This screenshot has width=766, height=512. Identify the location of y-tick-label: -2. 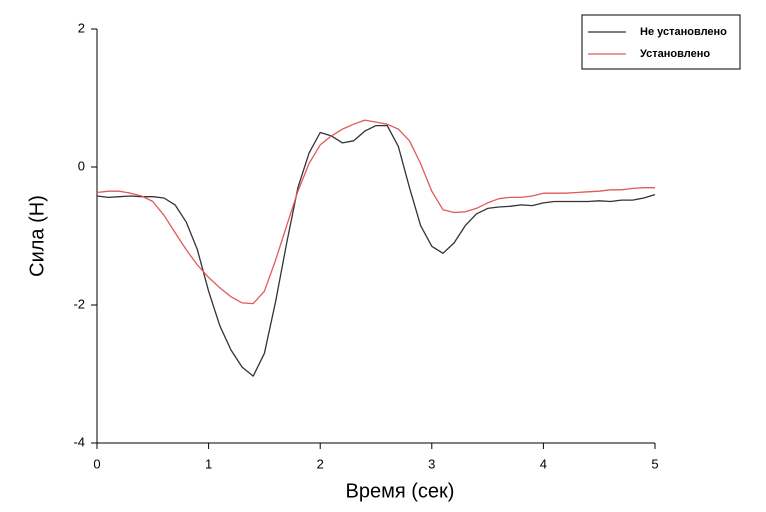
(79, 303).